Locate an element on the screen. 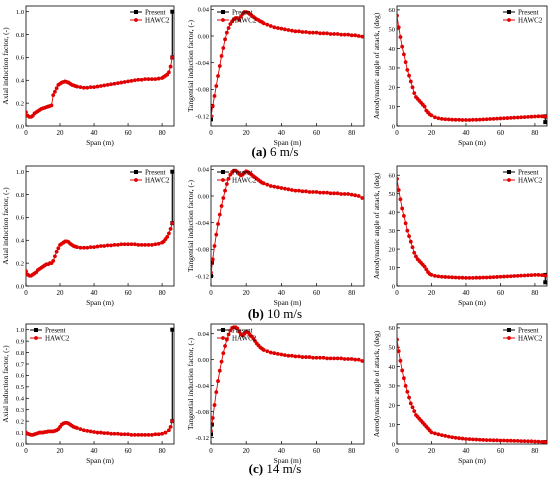 The image size is (550, 480). y-tick-label: 30 is located at coordinates (392, 231).